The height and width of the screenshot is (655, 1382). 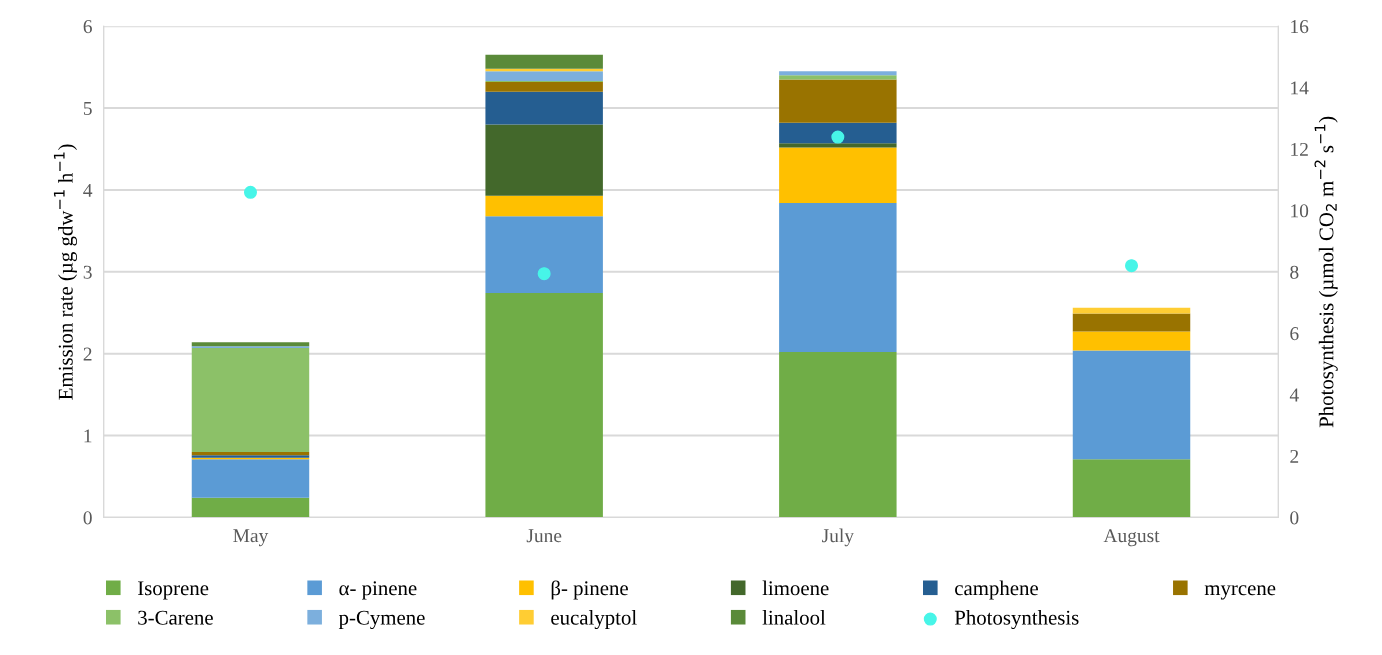 I want to click on y2-tick-label: 10, so click(x=1300, y=211).